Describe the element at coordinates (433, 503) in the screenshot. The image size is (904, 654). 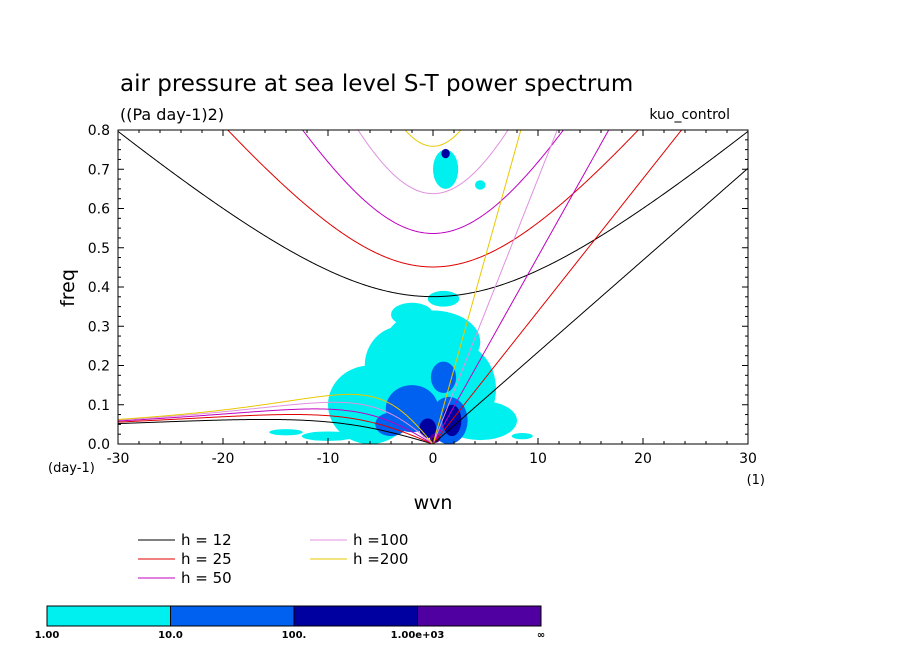
I see `x-axis-label: wvn` at that location.